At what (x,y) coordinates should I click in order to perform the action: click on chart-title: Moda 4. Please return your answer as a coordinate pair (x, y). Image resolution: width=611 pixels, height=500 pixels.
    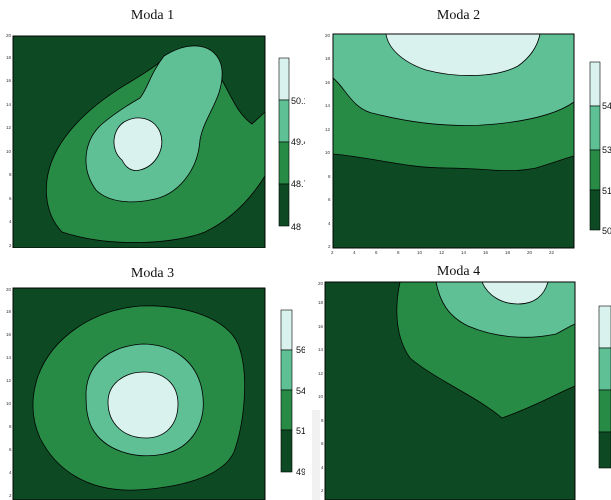
    Looking at the image, I should click on (458, 271).